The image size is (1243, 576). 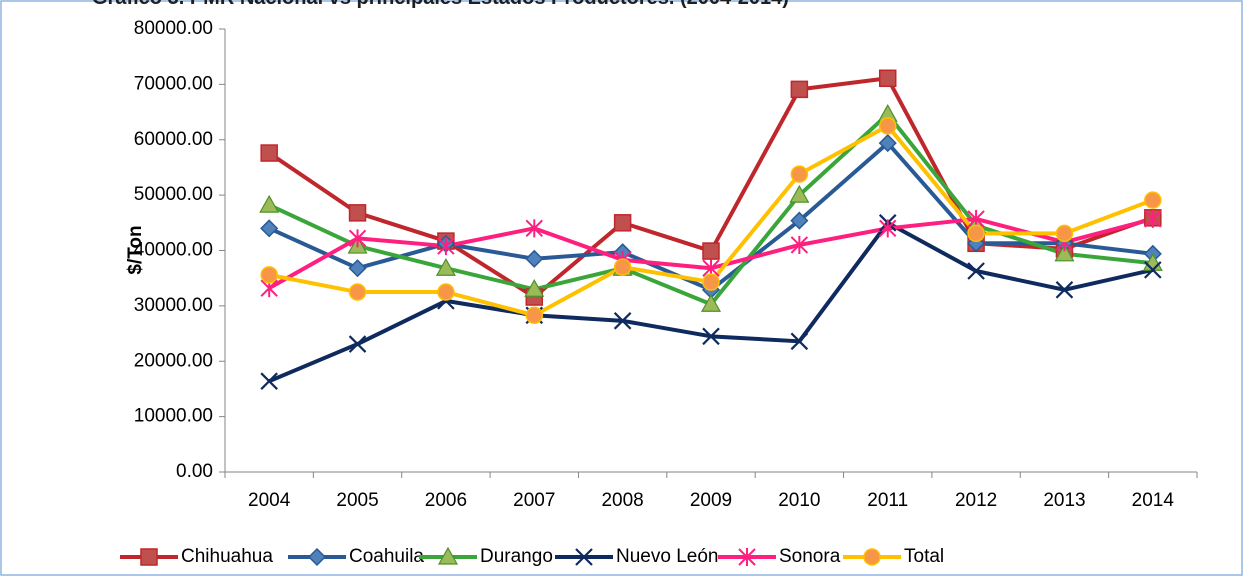 What do you see at coordinates (173, 360) in the screenshot?
I see `y-tick-label: 20000.00` at bounding box center [173, 360].